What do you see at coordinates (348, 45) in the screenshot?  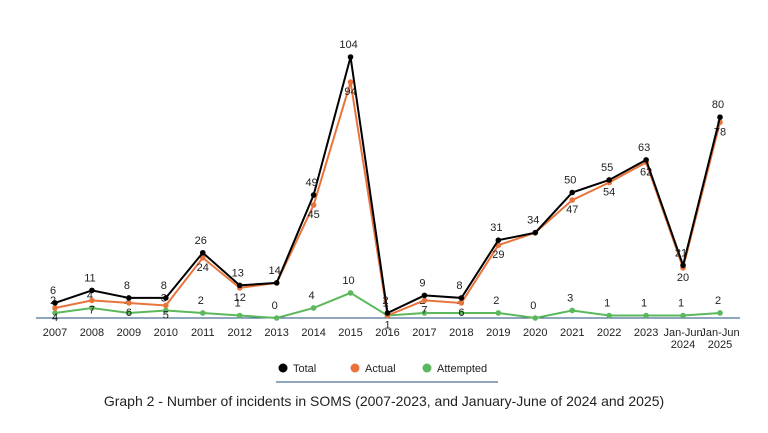 I see `data-label: 104` at bounding box center [348, 45].